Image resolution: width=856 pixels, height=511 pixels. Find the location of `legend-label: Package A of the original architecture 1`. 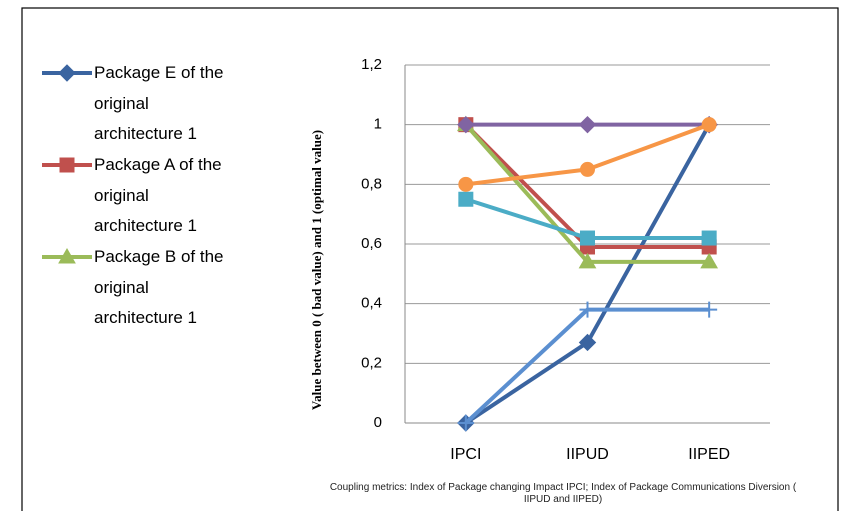

legend-label: Package A of the original architecture 1 is located at coordinates (158, 195).